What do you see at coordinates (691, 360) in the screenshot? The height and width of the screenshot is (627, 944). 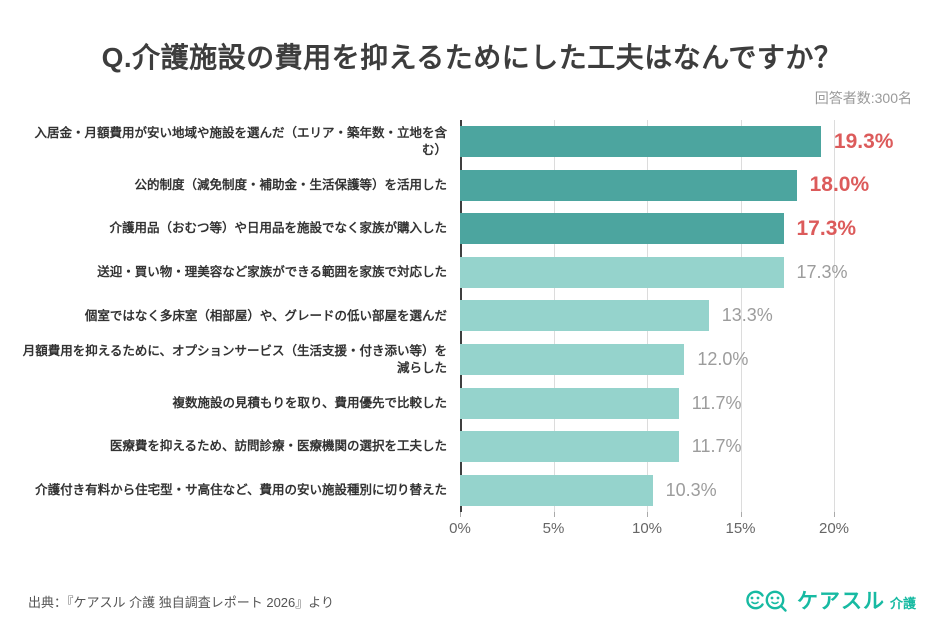 I see `bar-cell: 12.0%` at bounding box center [691, 360].